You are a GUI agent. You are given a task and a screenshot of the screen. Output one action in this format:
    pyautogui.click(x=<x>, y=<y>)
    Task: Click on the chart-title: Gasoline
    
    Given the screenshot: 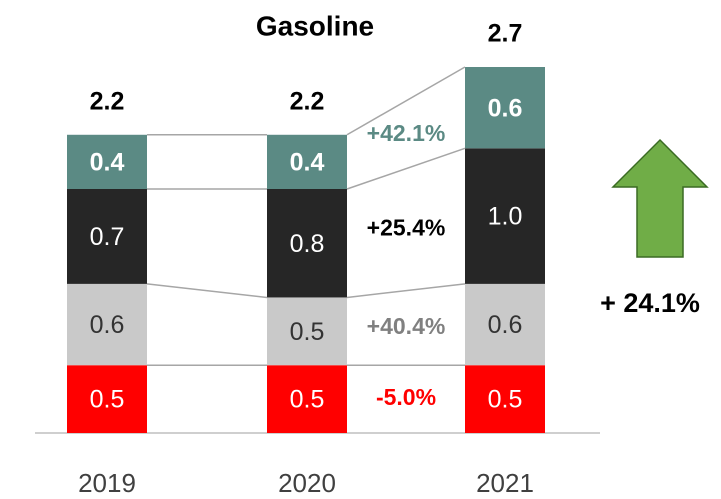 What is the action you would take?
    pyautogui.click(x=315, y=25)
    